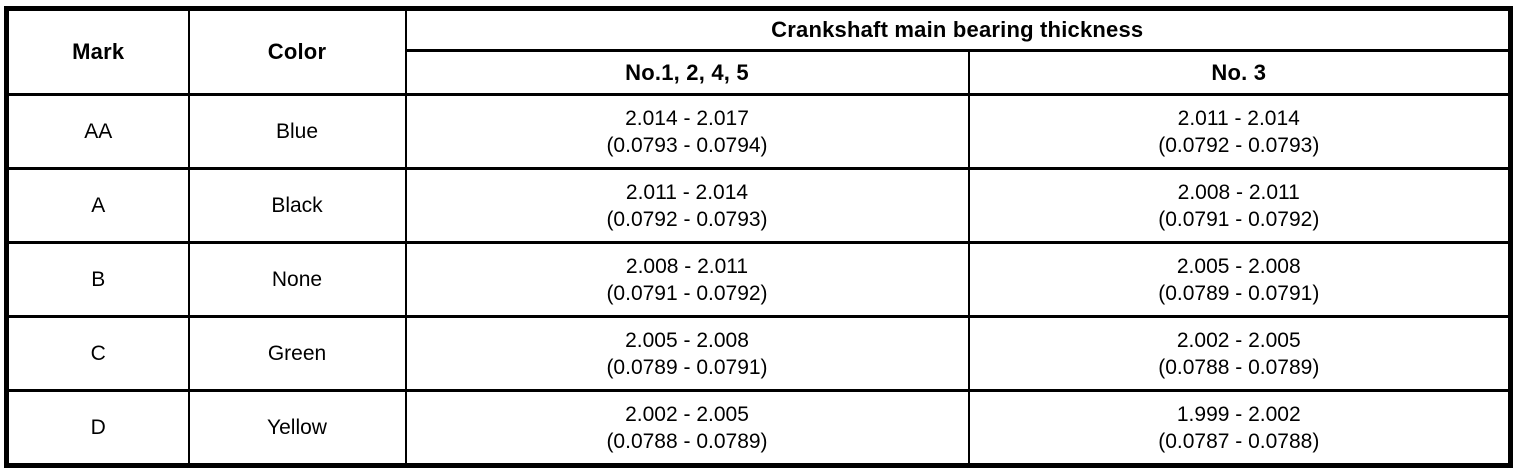 The image size is (1520, 468). I want to click on no3-thickness-cell: 2.005 - 2.008 (0.0789 - 0.0791), so click(1239, 279).